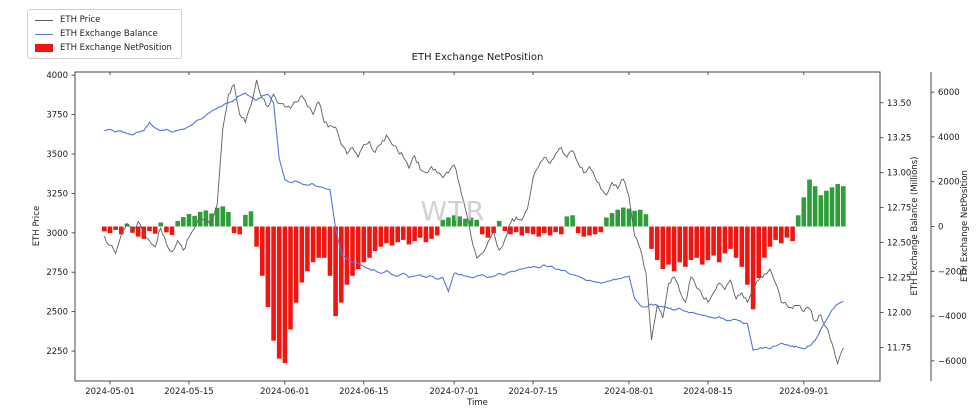 The width and height of the screenshot is (976, 412). I want to click on svg-text: 12.50, so click(899, 244).